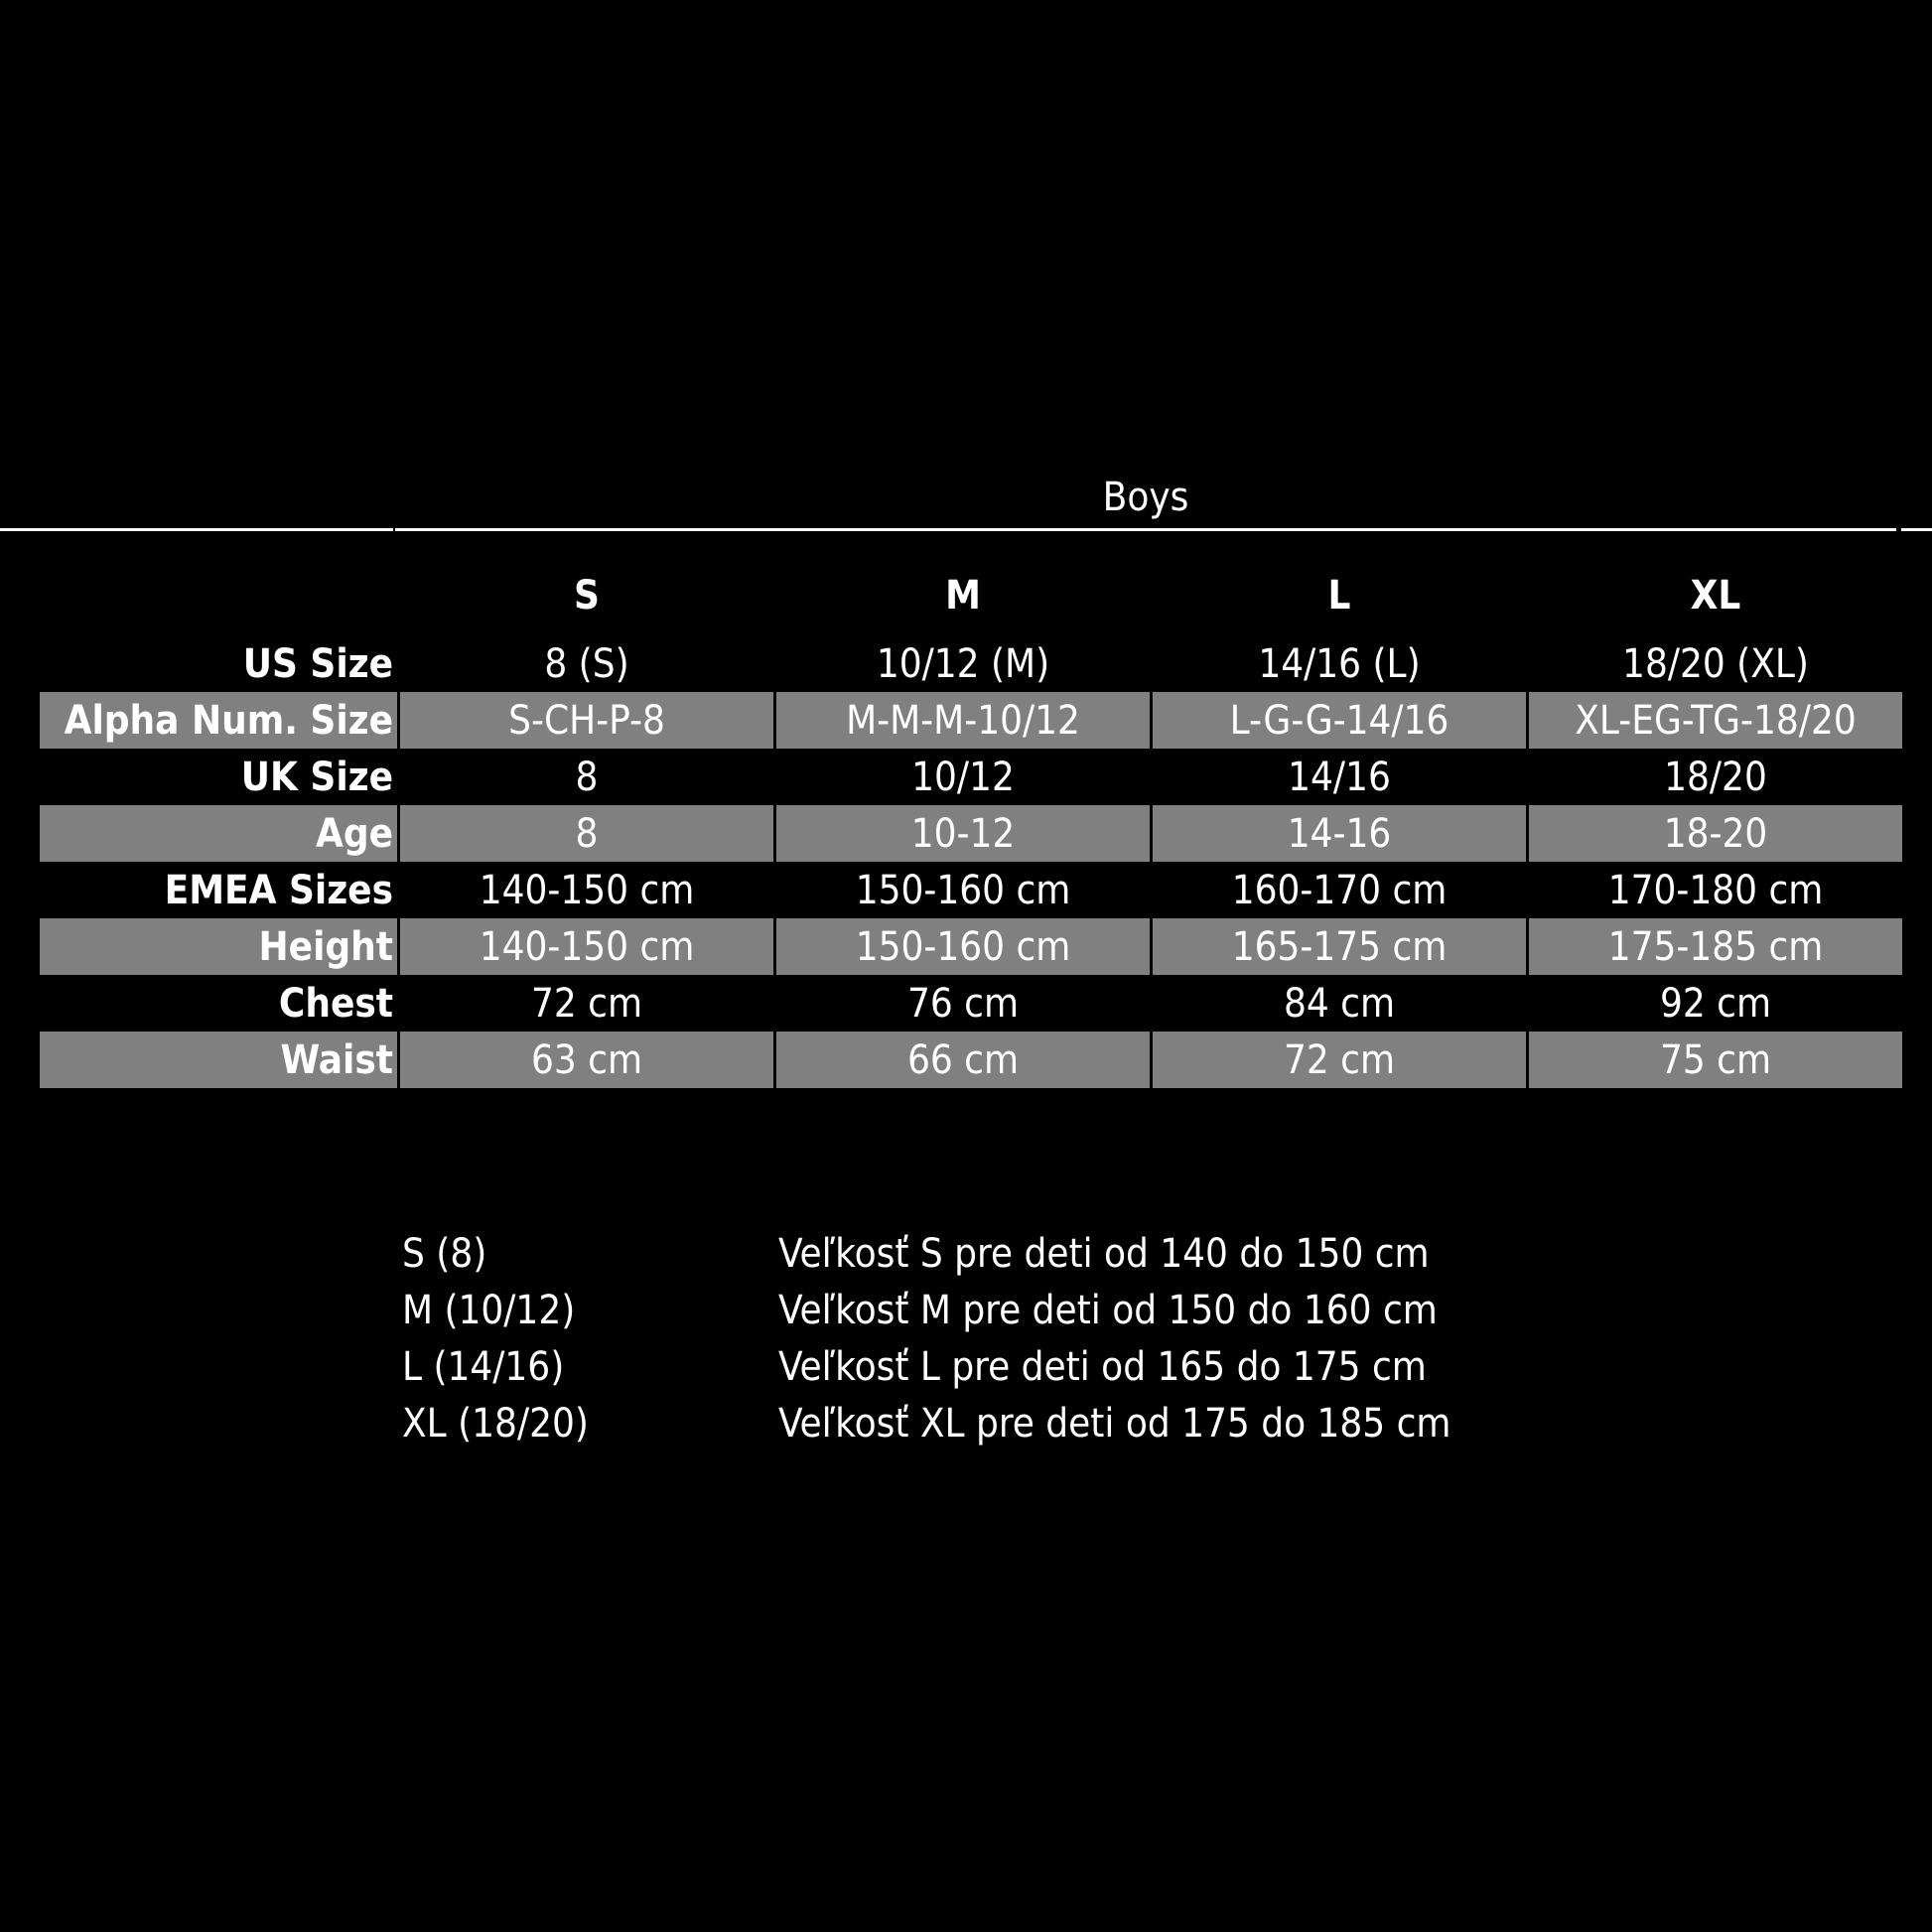 This screenshot has width=1932, height=1932. I want to click on cell-value: L-G-G-14/16, so click(1340, 720).